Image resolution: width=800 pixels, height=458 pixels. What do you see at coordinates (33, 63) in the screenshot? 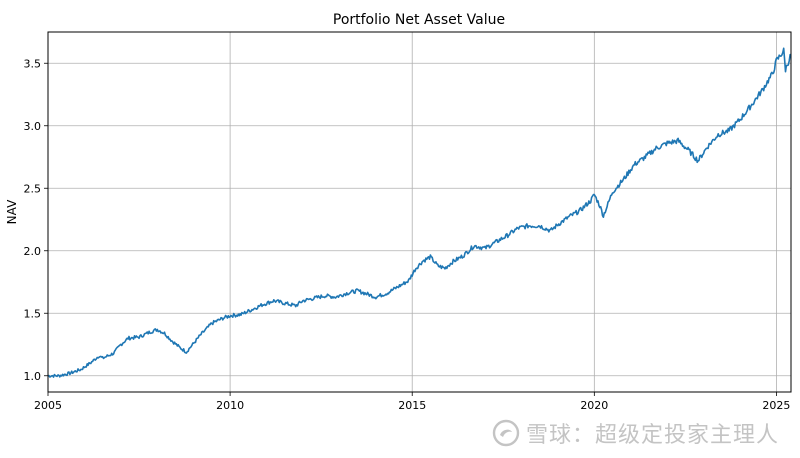
I see `y-tick-label: 3.5` at bounding box center [33, 63].